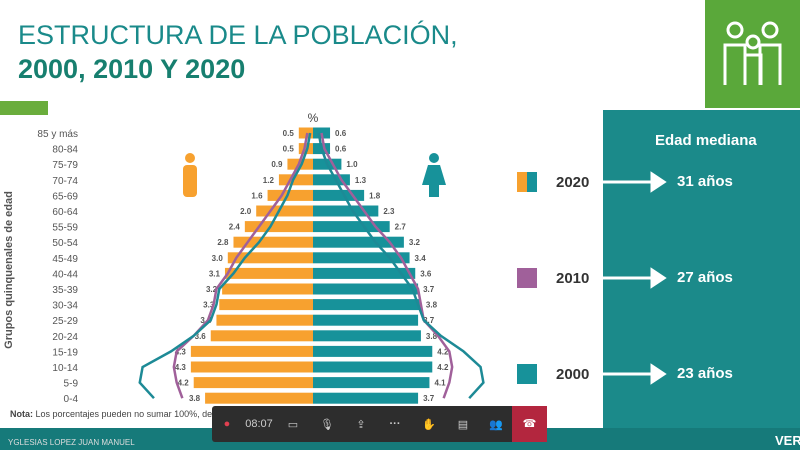 The height and width of the screenshot is (450, 800). What do you see at coordinates (218, 258) in the screenshot?
I see `data-label-male: 3.0` at bounding box center [218, 258].